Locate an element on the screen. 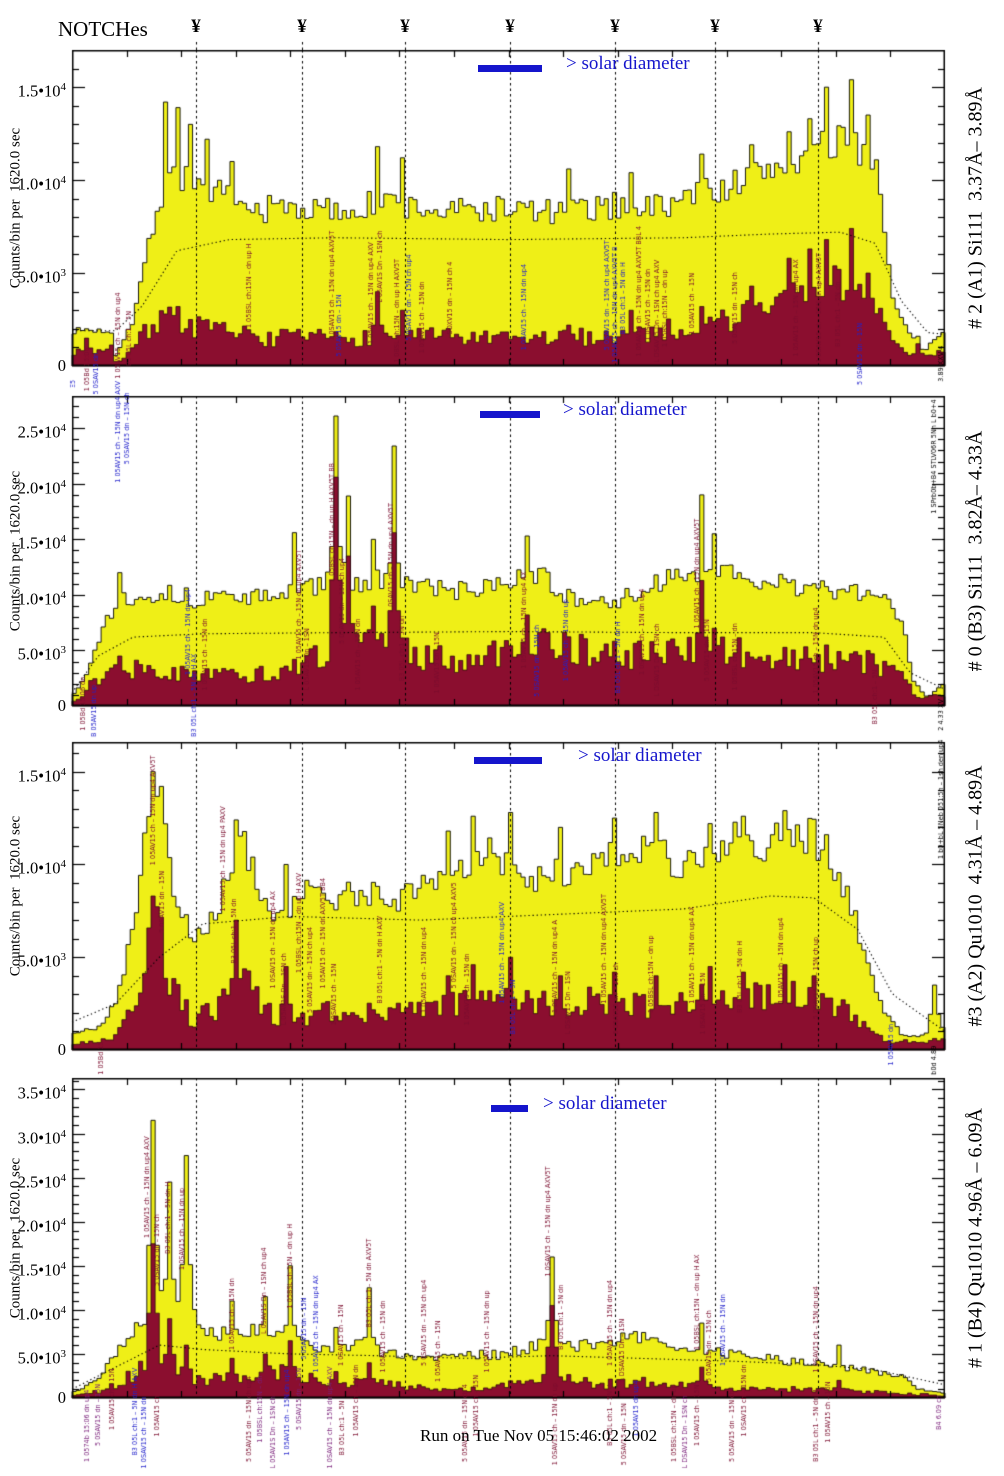 The height and width of the screenshot is (1476, 1004). run-timestamp: Run on Tue Nov 05 15:46:02 2002 is located at coordinates (539, 1435).